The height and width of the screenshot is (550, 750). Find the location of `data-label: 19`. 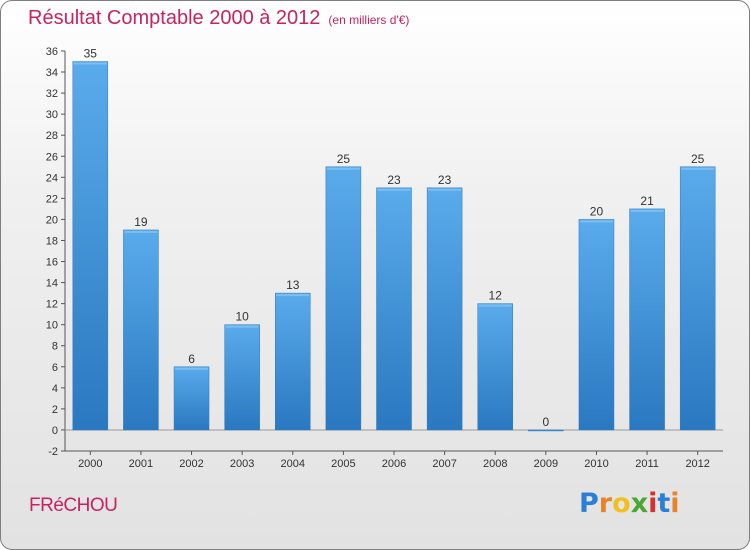

data-label: 19 is located at coordinates (141, 222).